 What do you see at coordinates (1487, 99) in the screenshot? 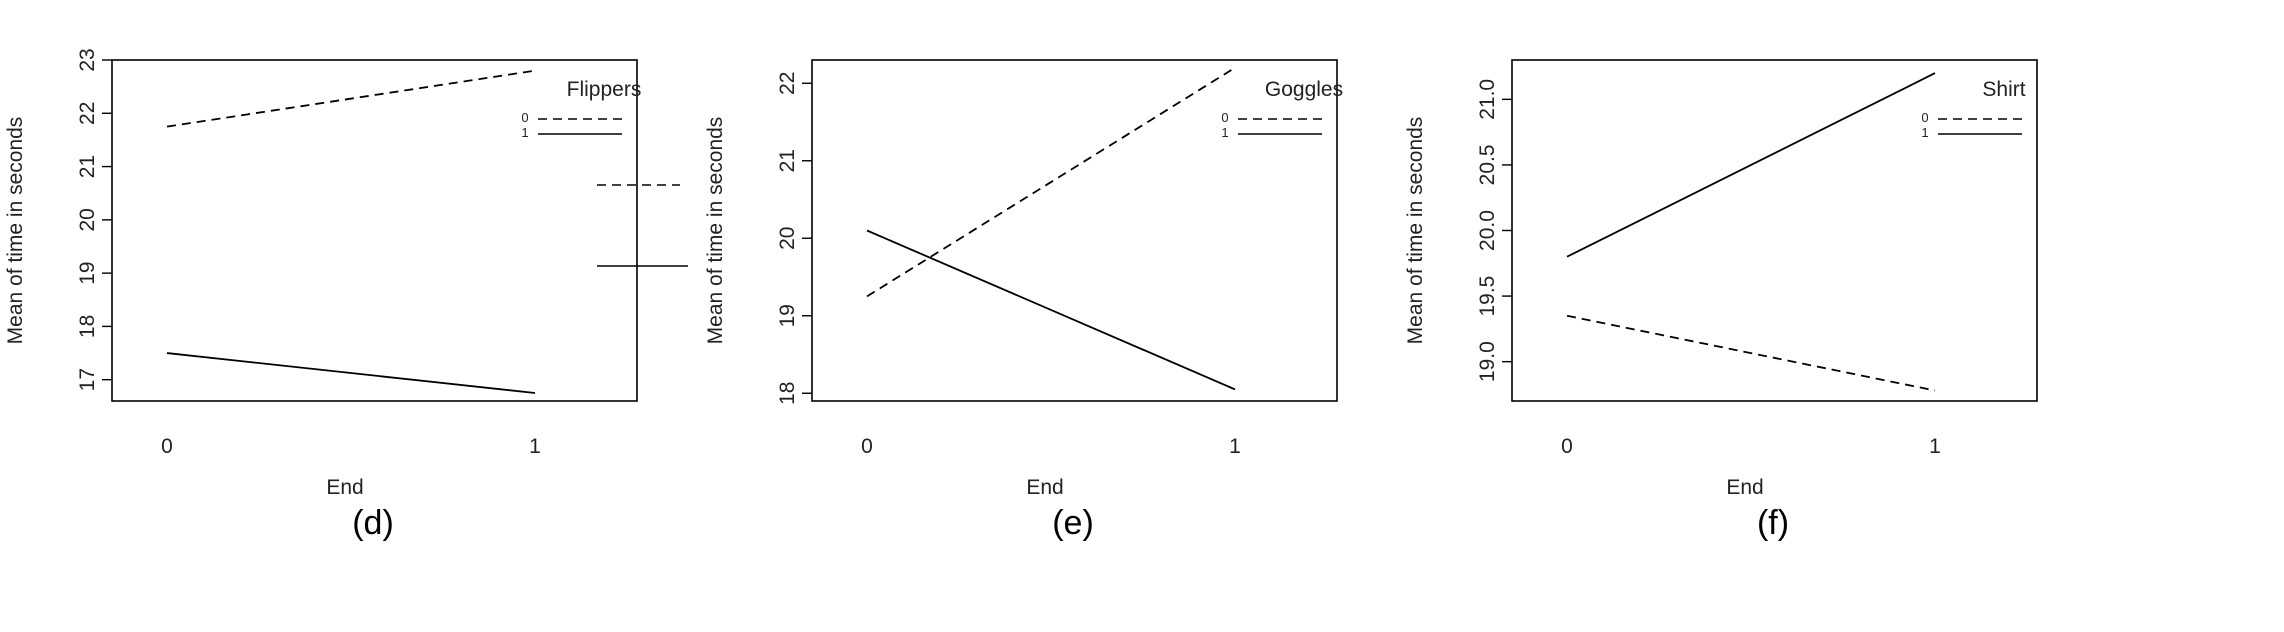
I see `y-tick-label: 21.0` at bounding box center [1487, 99].